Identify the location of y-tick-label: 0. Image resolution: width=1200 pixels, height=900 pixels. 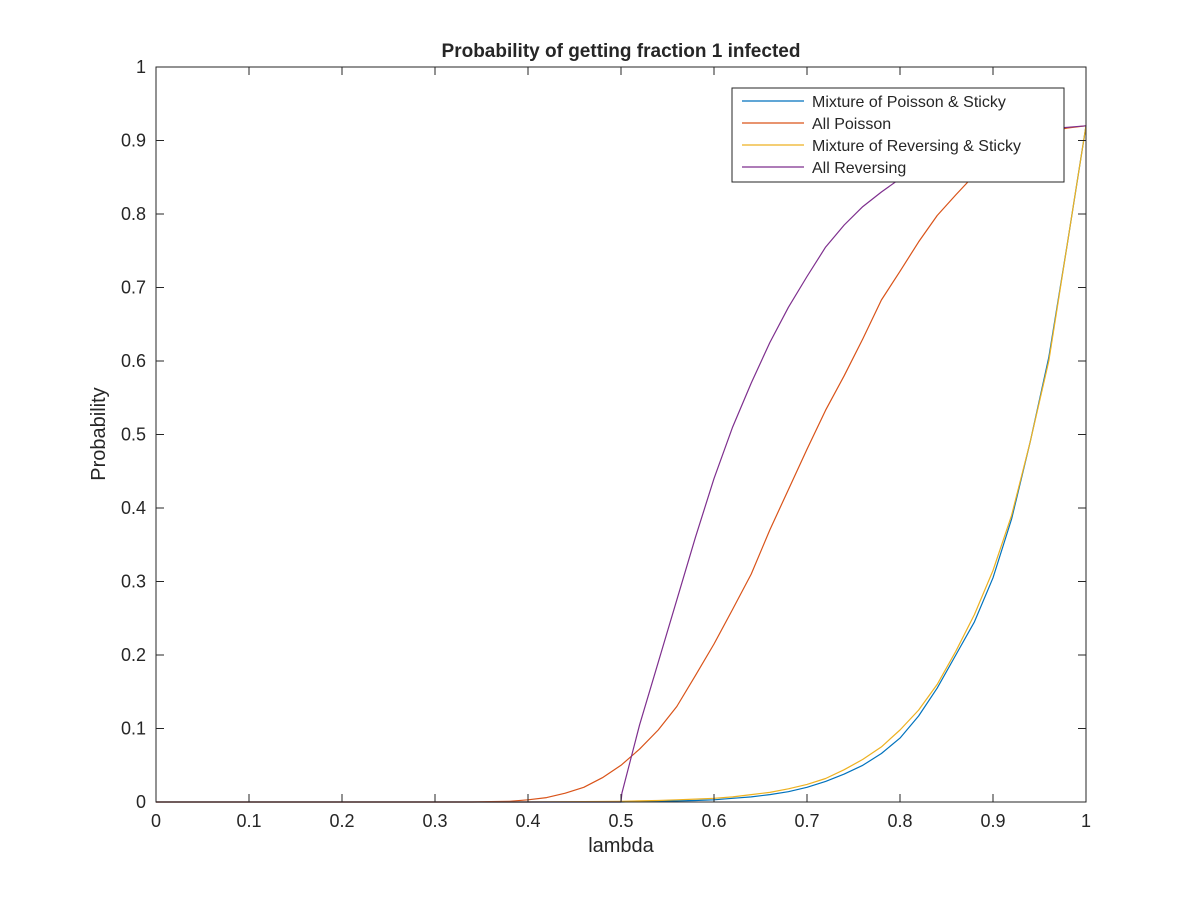
(141, 802).